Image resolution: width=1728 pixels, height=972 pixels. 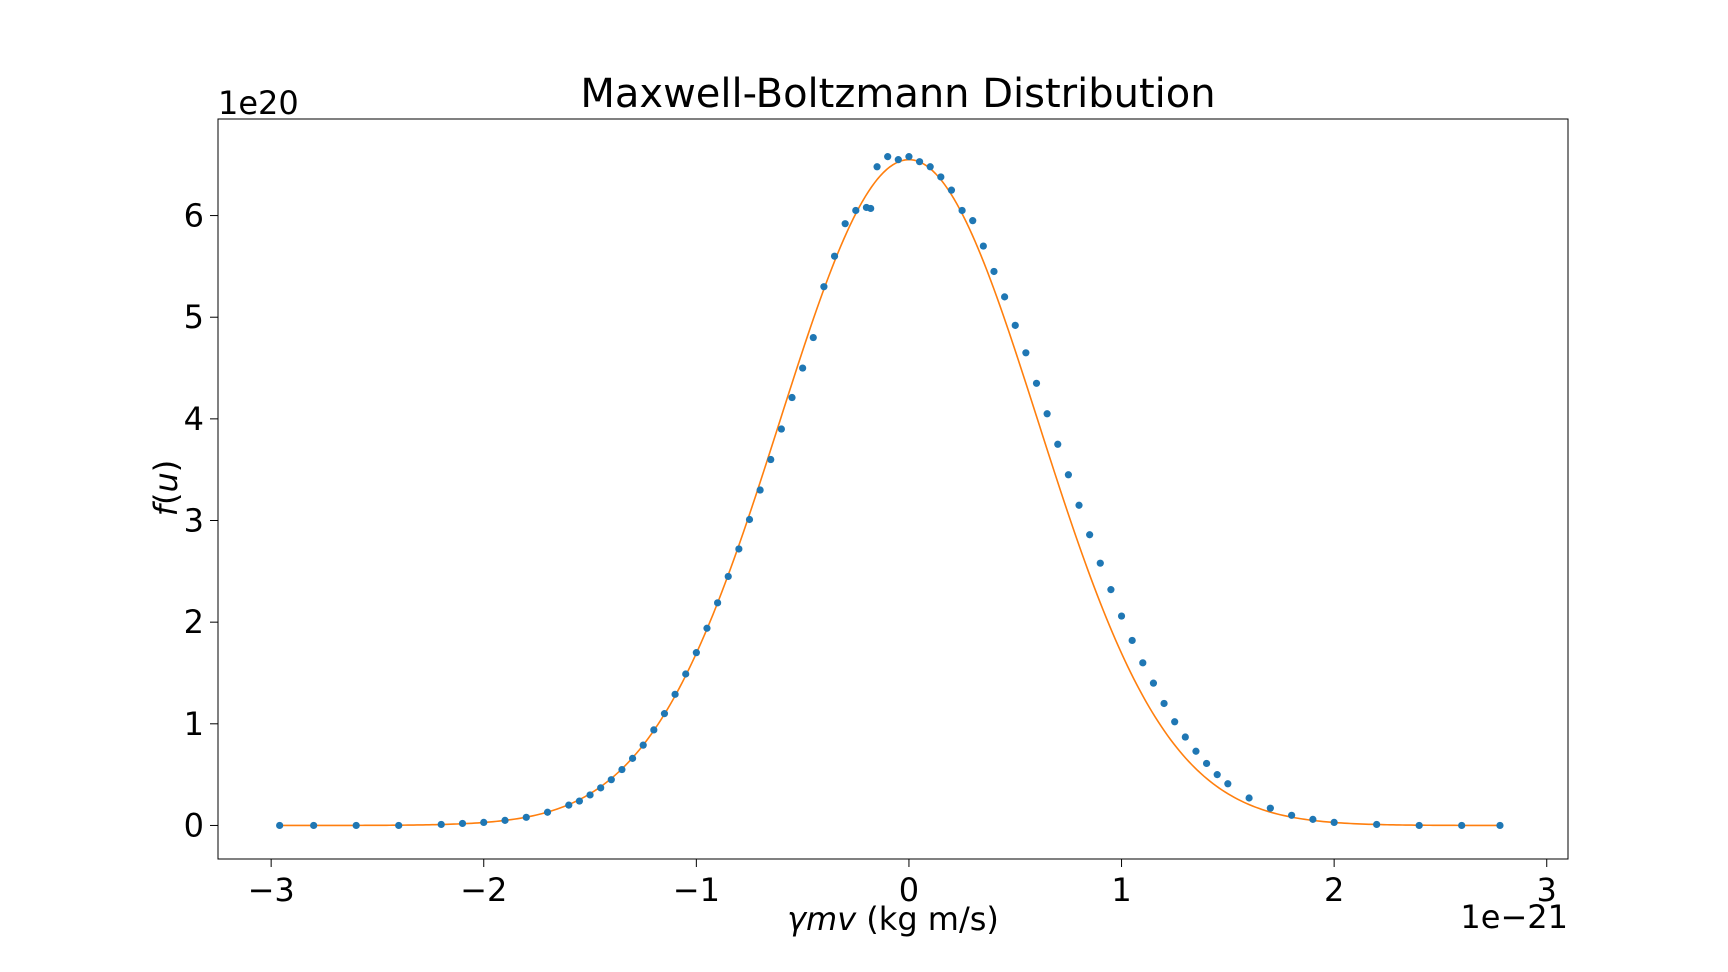 What do you see at coordinates (1121, 890) in the screenshot?
I see `x-tick-label: 1` at bounding box center [1121, 890].